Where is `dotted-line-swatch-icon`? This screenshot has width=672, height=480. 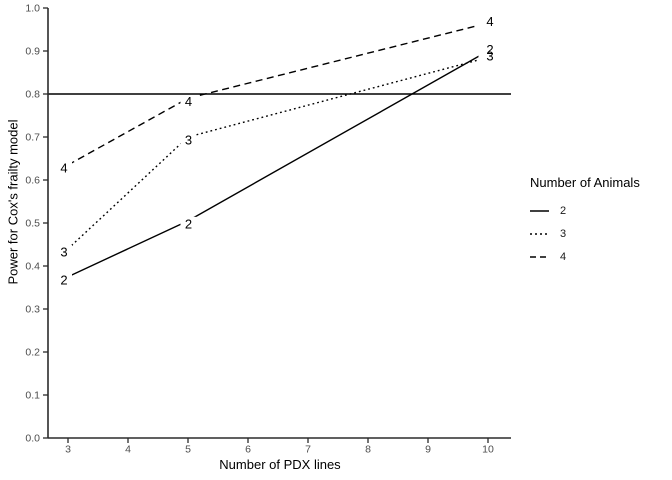 dotted-line-swatch-icon is located at coordinates (539, 233).